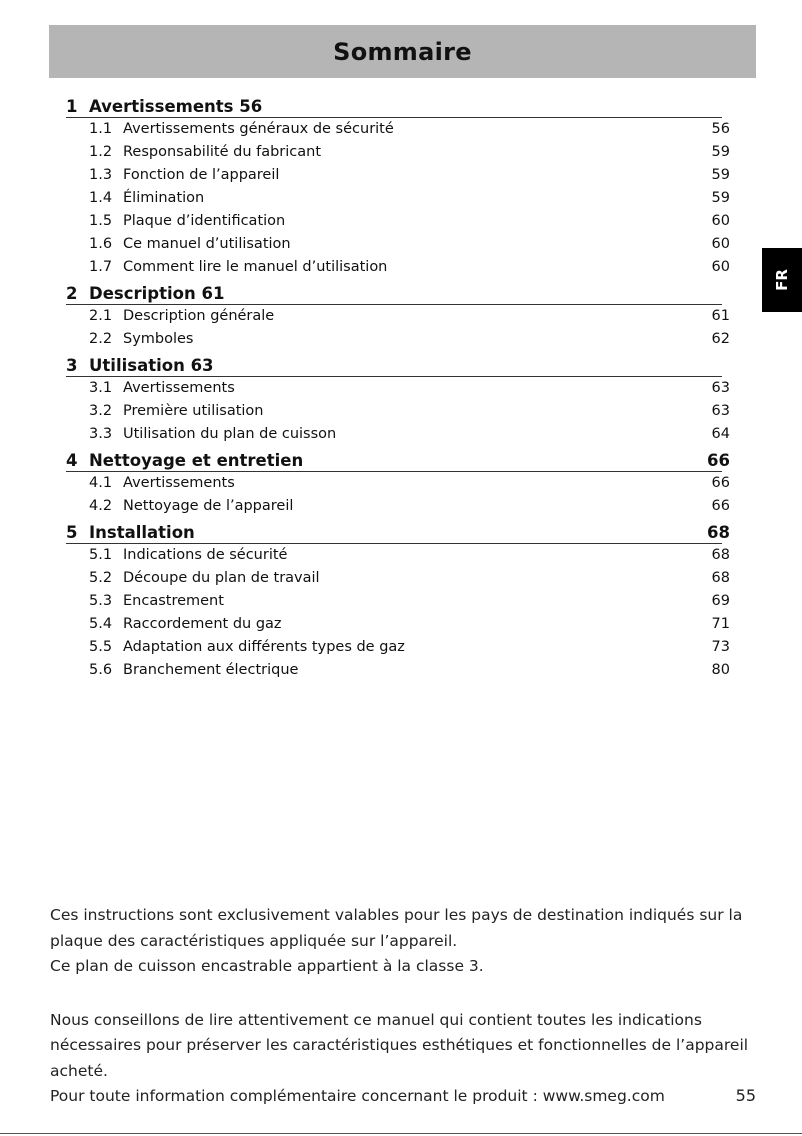 This screenshot has height=1136, width=802. What do you see at coordinates (101, 152) in the screenshot?
I see `item-number: 1.2` at bounding box center [101, 152].